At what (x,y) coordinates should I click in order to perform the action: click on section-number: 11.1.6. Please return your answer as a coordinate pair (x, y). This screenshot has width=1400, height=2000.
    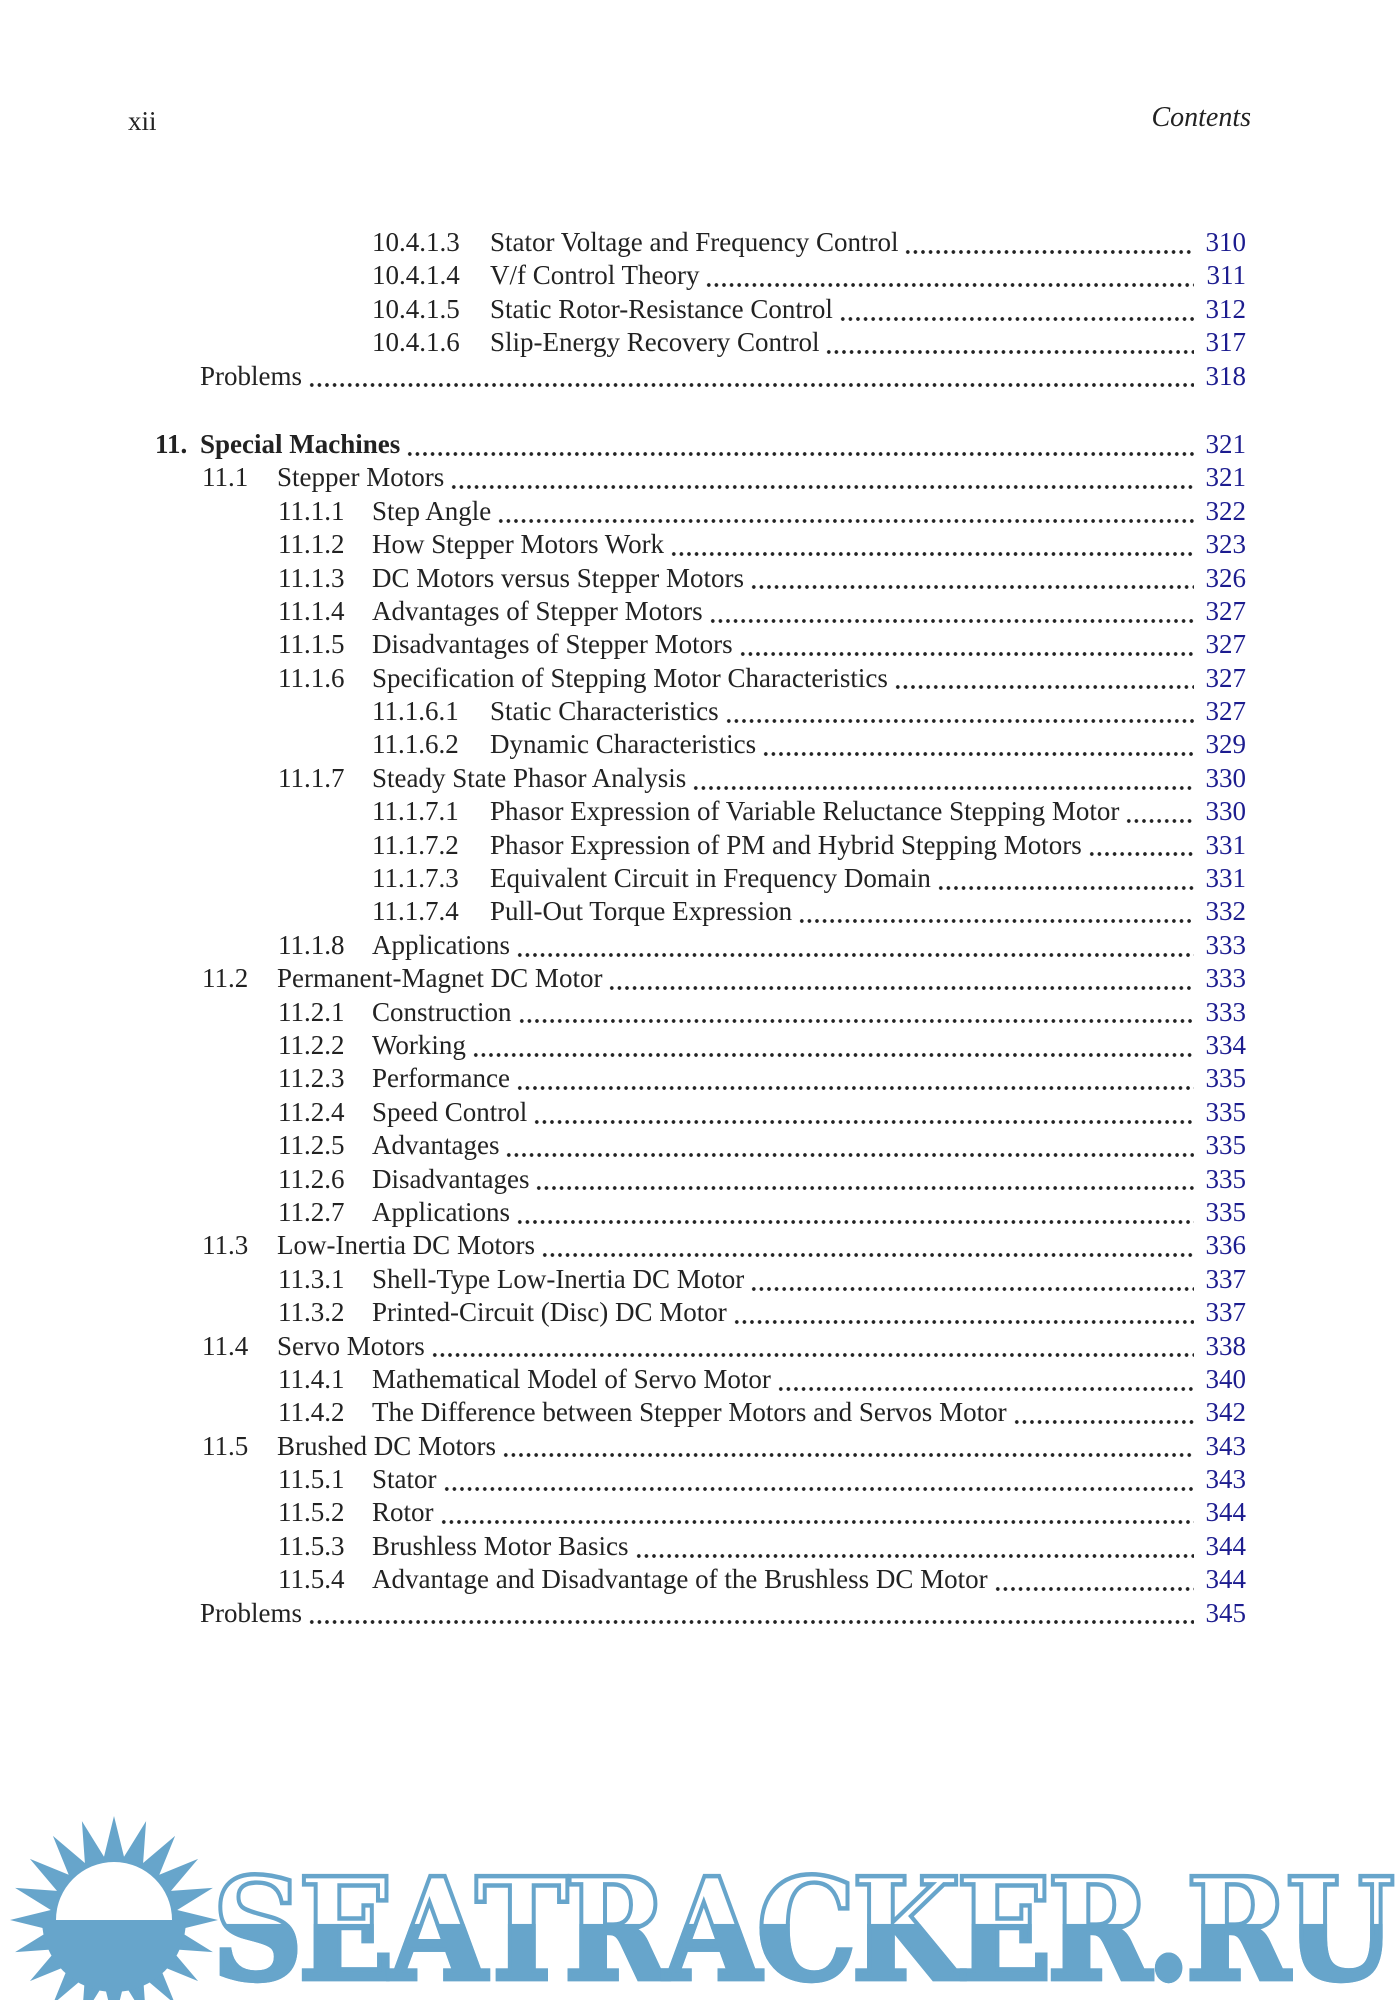
    Looking at the image, I should click on (311, 677).